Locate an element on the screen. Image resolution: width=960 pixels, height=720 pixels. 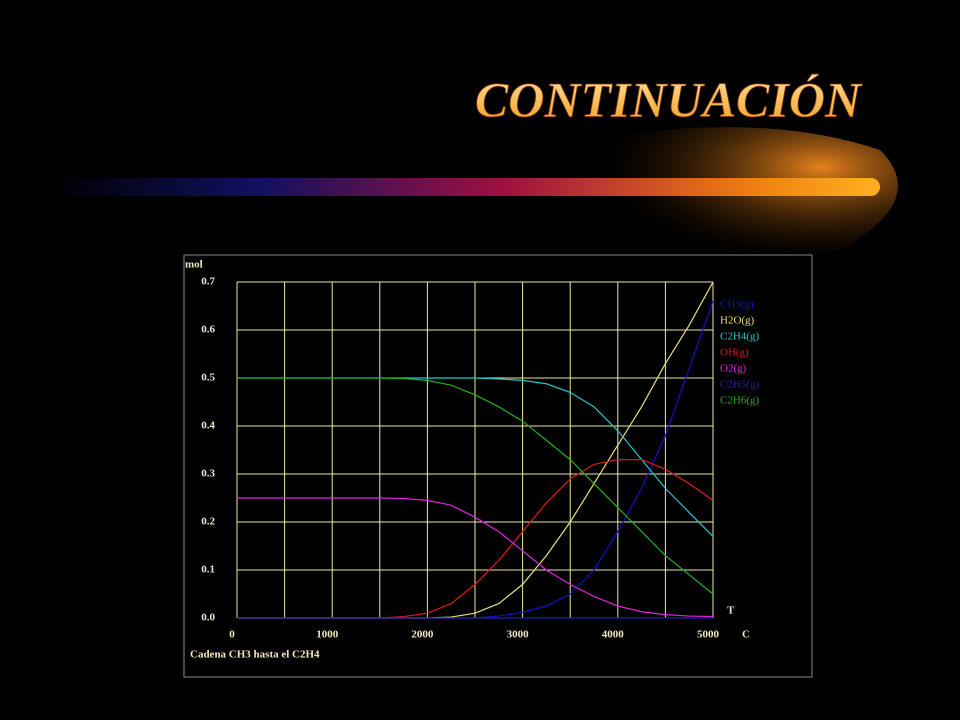
y-tick-label: 0.4 is located at coordinates (208, 426).